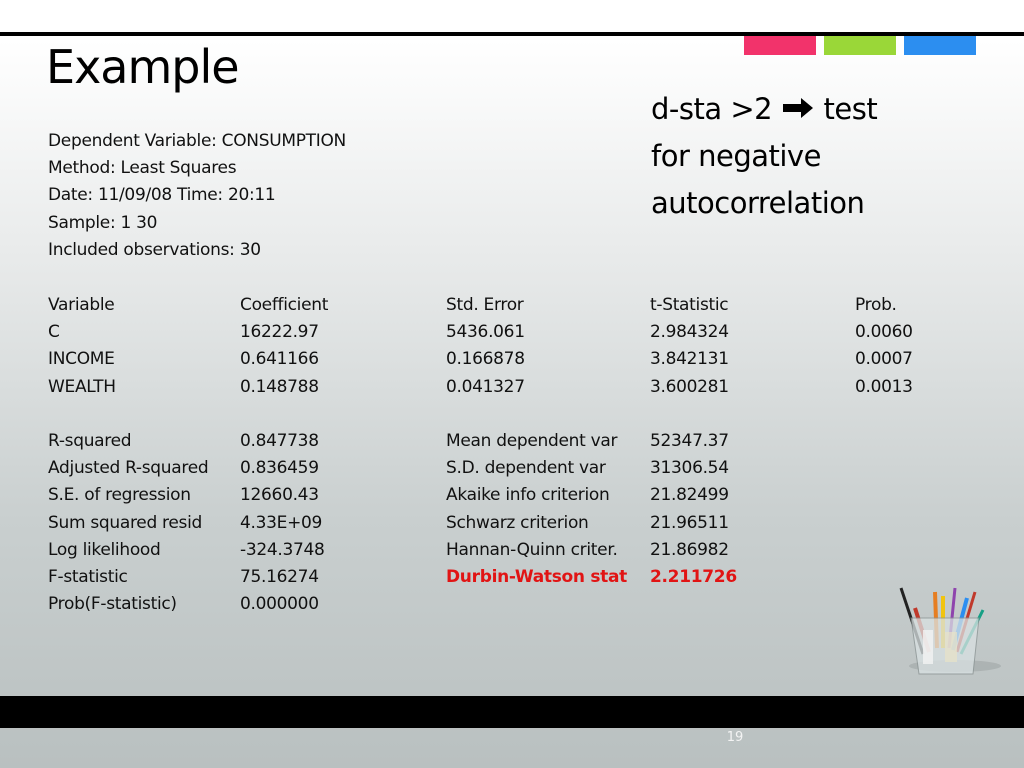  Describe the element at coordinates (154, 249) in the screenshot. I see `meta-observations: Included observations: 30` at that location.